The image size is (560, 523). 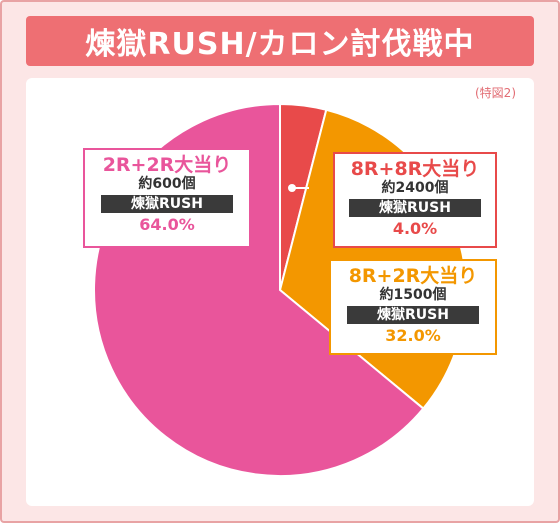 I want to click on callout-8r2r-label: 8R+2R大当り, so click(x=413, y=276).